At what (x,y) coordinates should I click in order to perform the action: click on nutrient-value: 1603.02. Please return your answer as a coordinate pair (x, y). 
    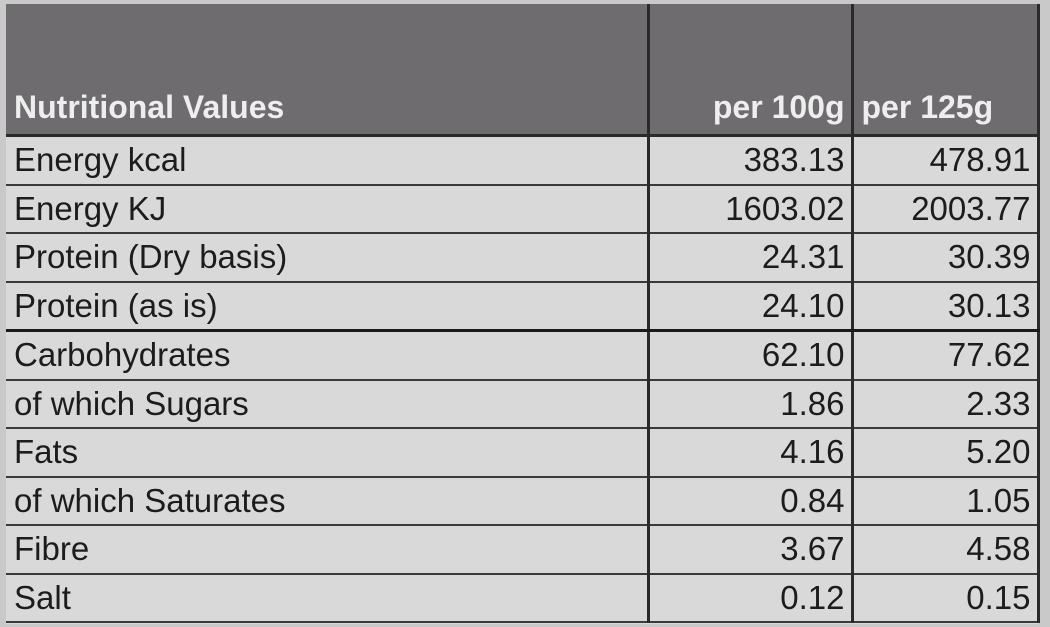
    Looking at the image, I should click on (751, 209).